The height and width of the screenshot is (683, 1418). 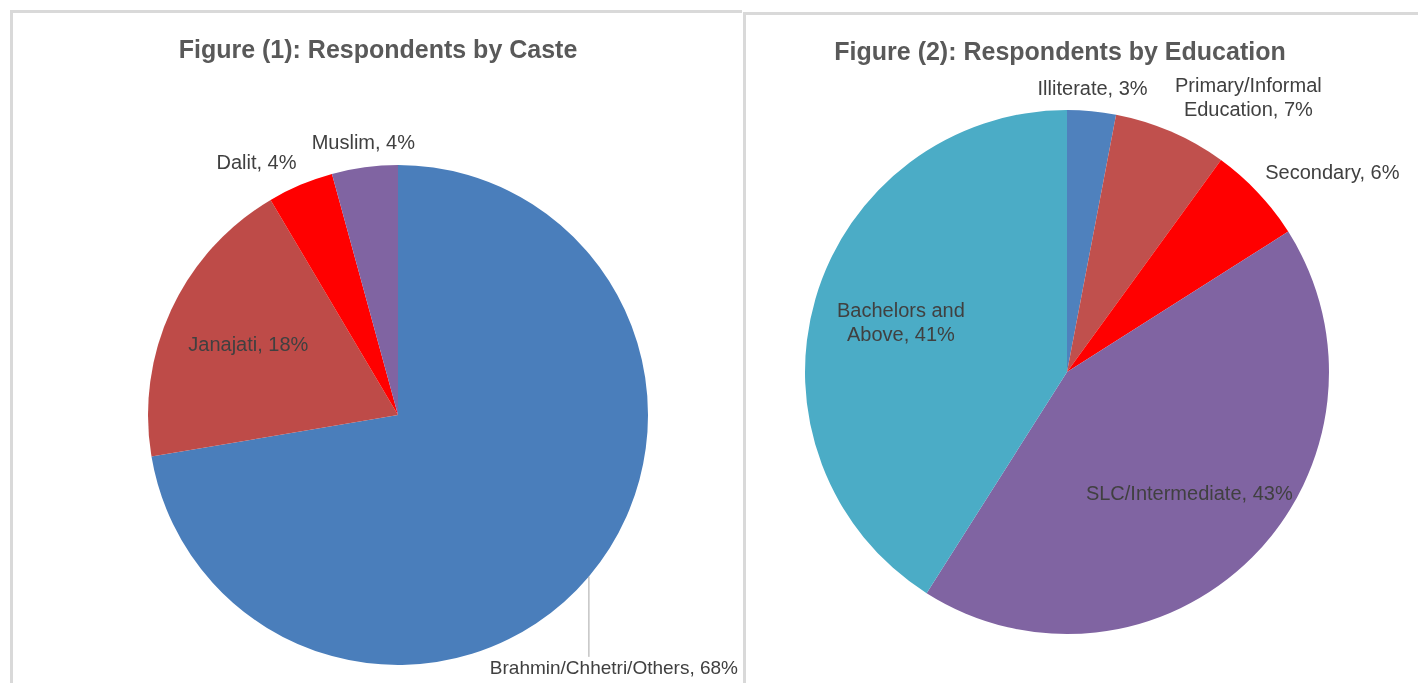 What do you see at coordinates (1092, 87) in the screenshot?
I see `slice-label: Illiterate, 3%` at bounding box center [1092, 87].